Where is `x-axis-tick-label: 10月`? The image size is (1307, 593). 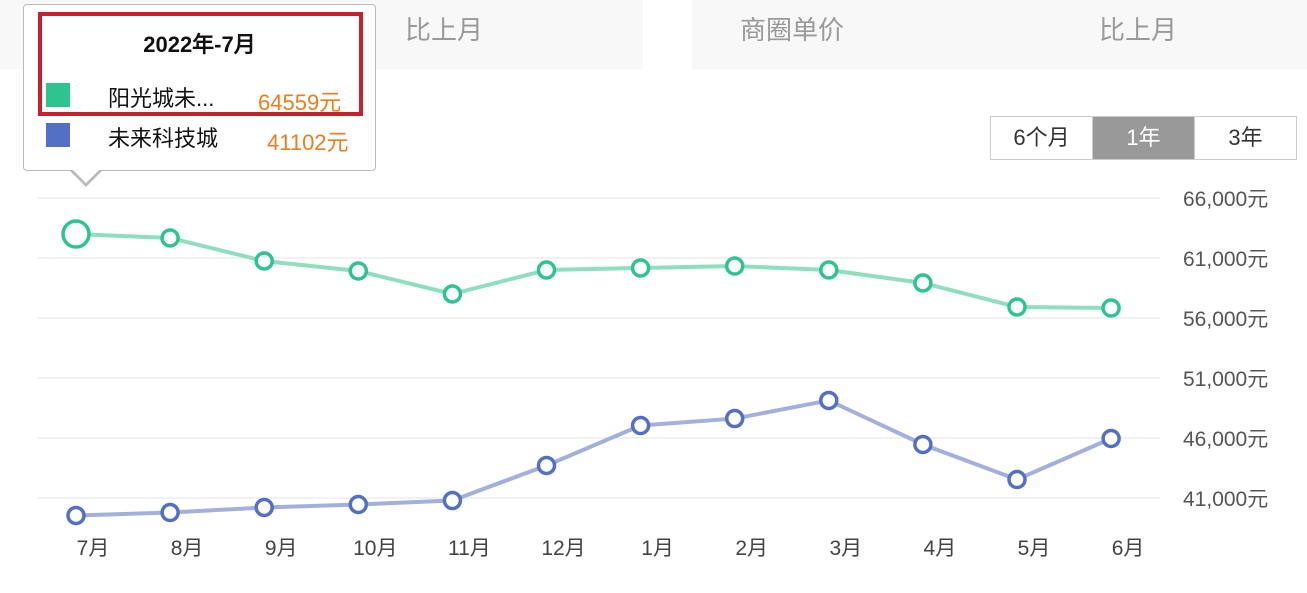
x-axis-tick-label: 10月 is located at coordinates (375, 548).